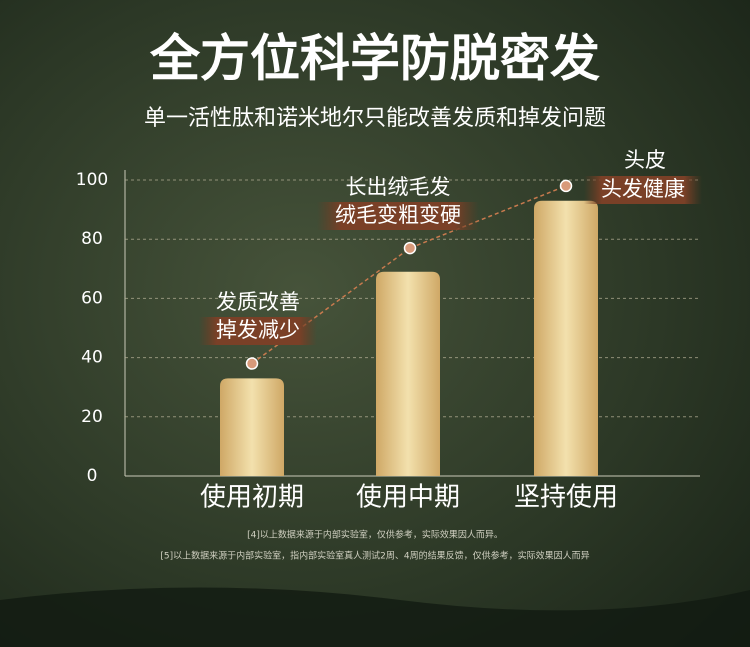 Image resolution: width=750 pixels, height=647 pixels. What do you see at coordinates (92, 180) in the screenshot?
I see `y-tick-label: 100` at bounding box center [92, 180].